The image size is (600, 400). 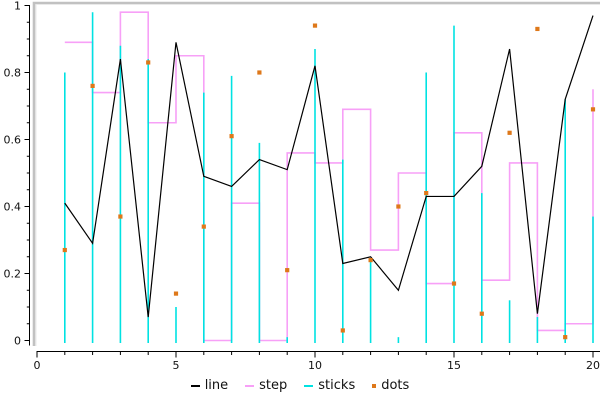 I want to click on x-tick-label: 20, so click(x=593, y=365).